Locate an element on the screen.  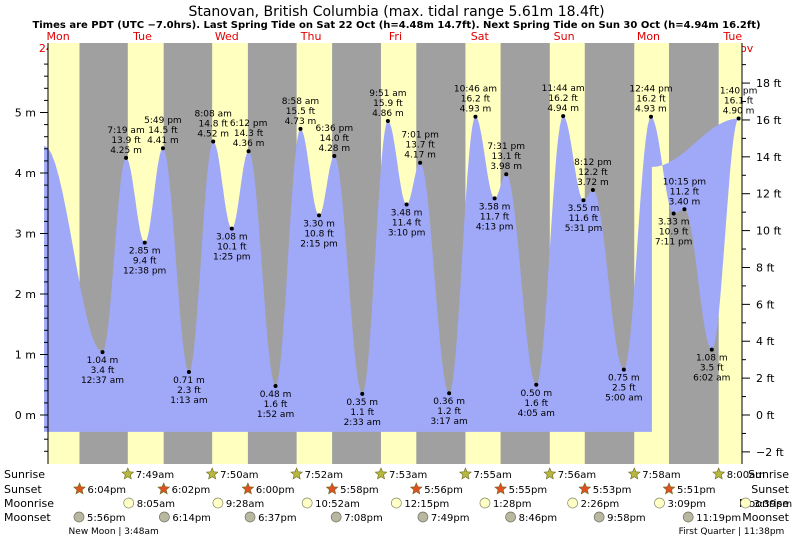
moonrise-time: 10:52am is located at coordinates (337, 504).